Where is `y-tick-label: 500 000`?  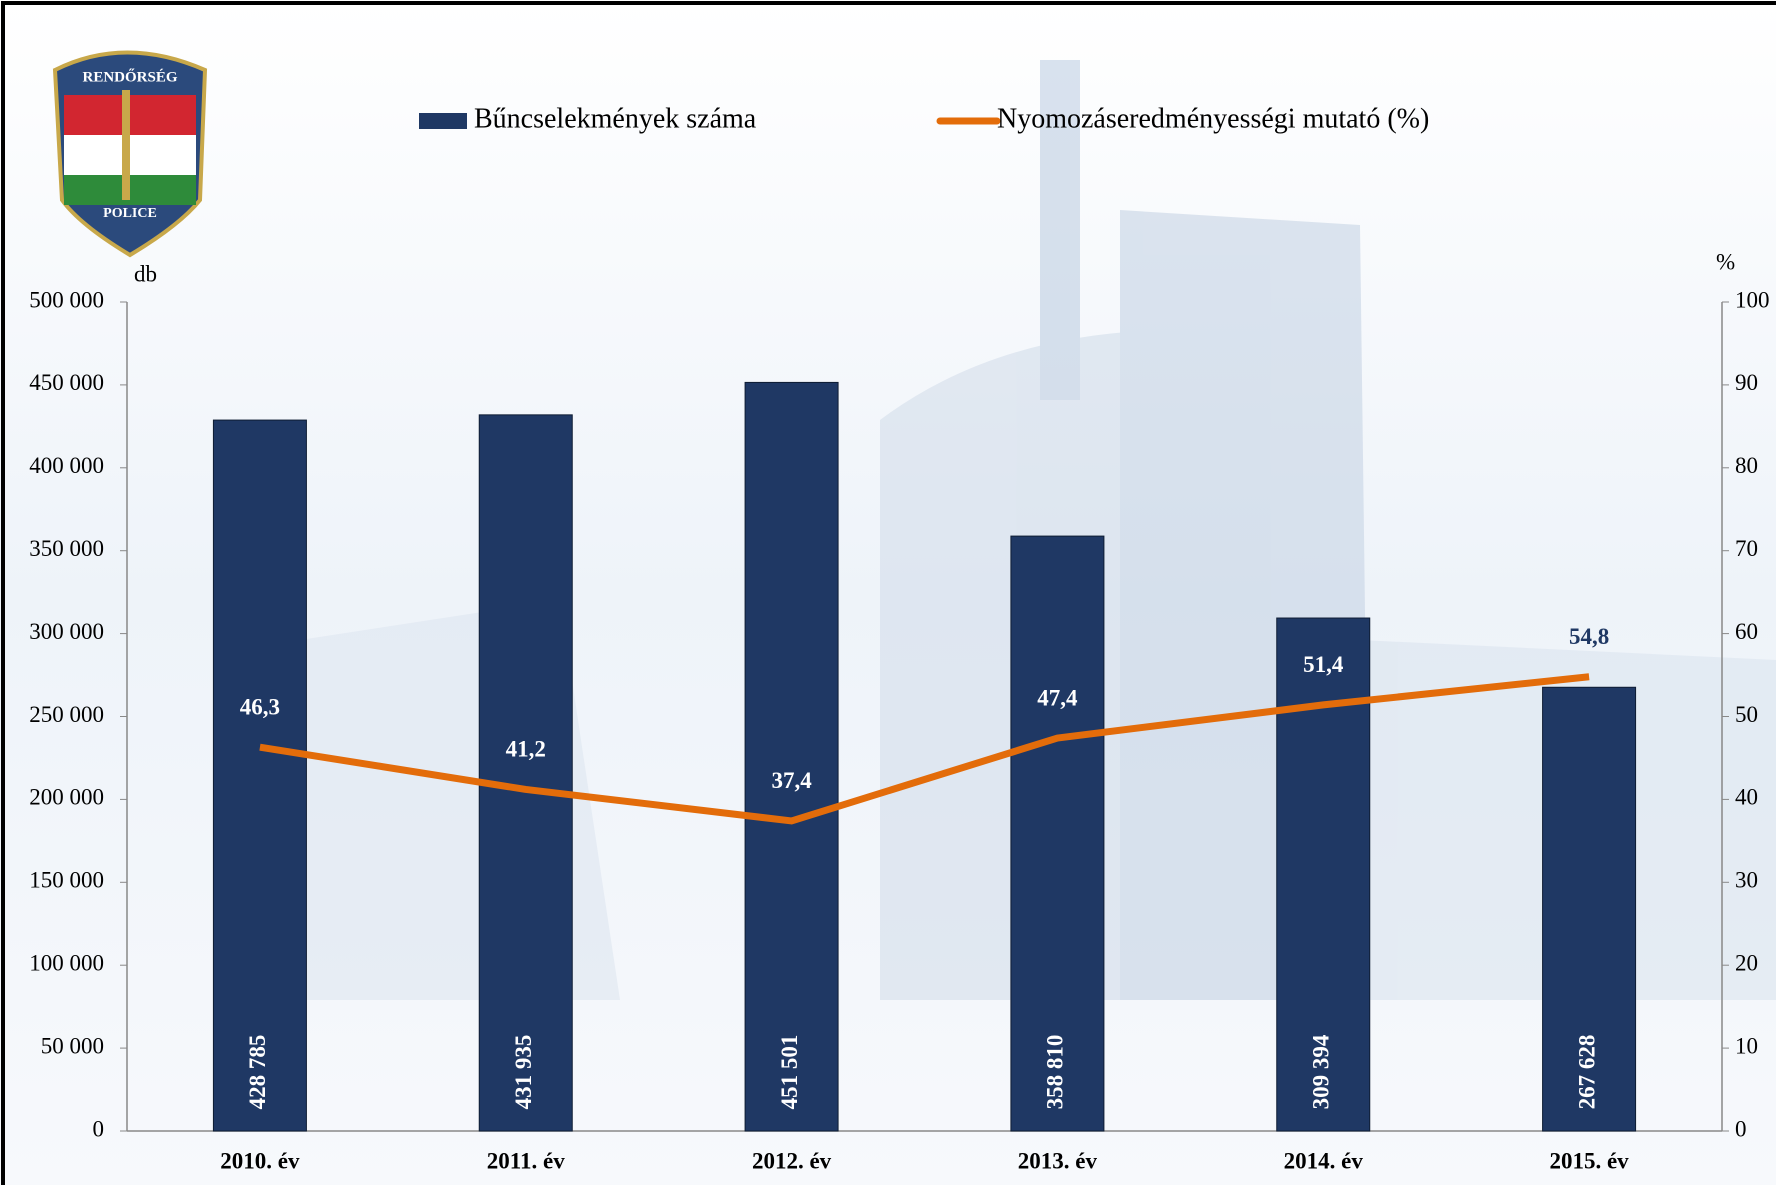
y-tick-label: 500 000 is located at coordinates (66, 299).